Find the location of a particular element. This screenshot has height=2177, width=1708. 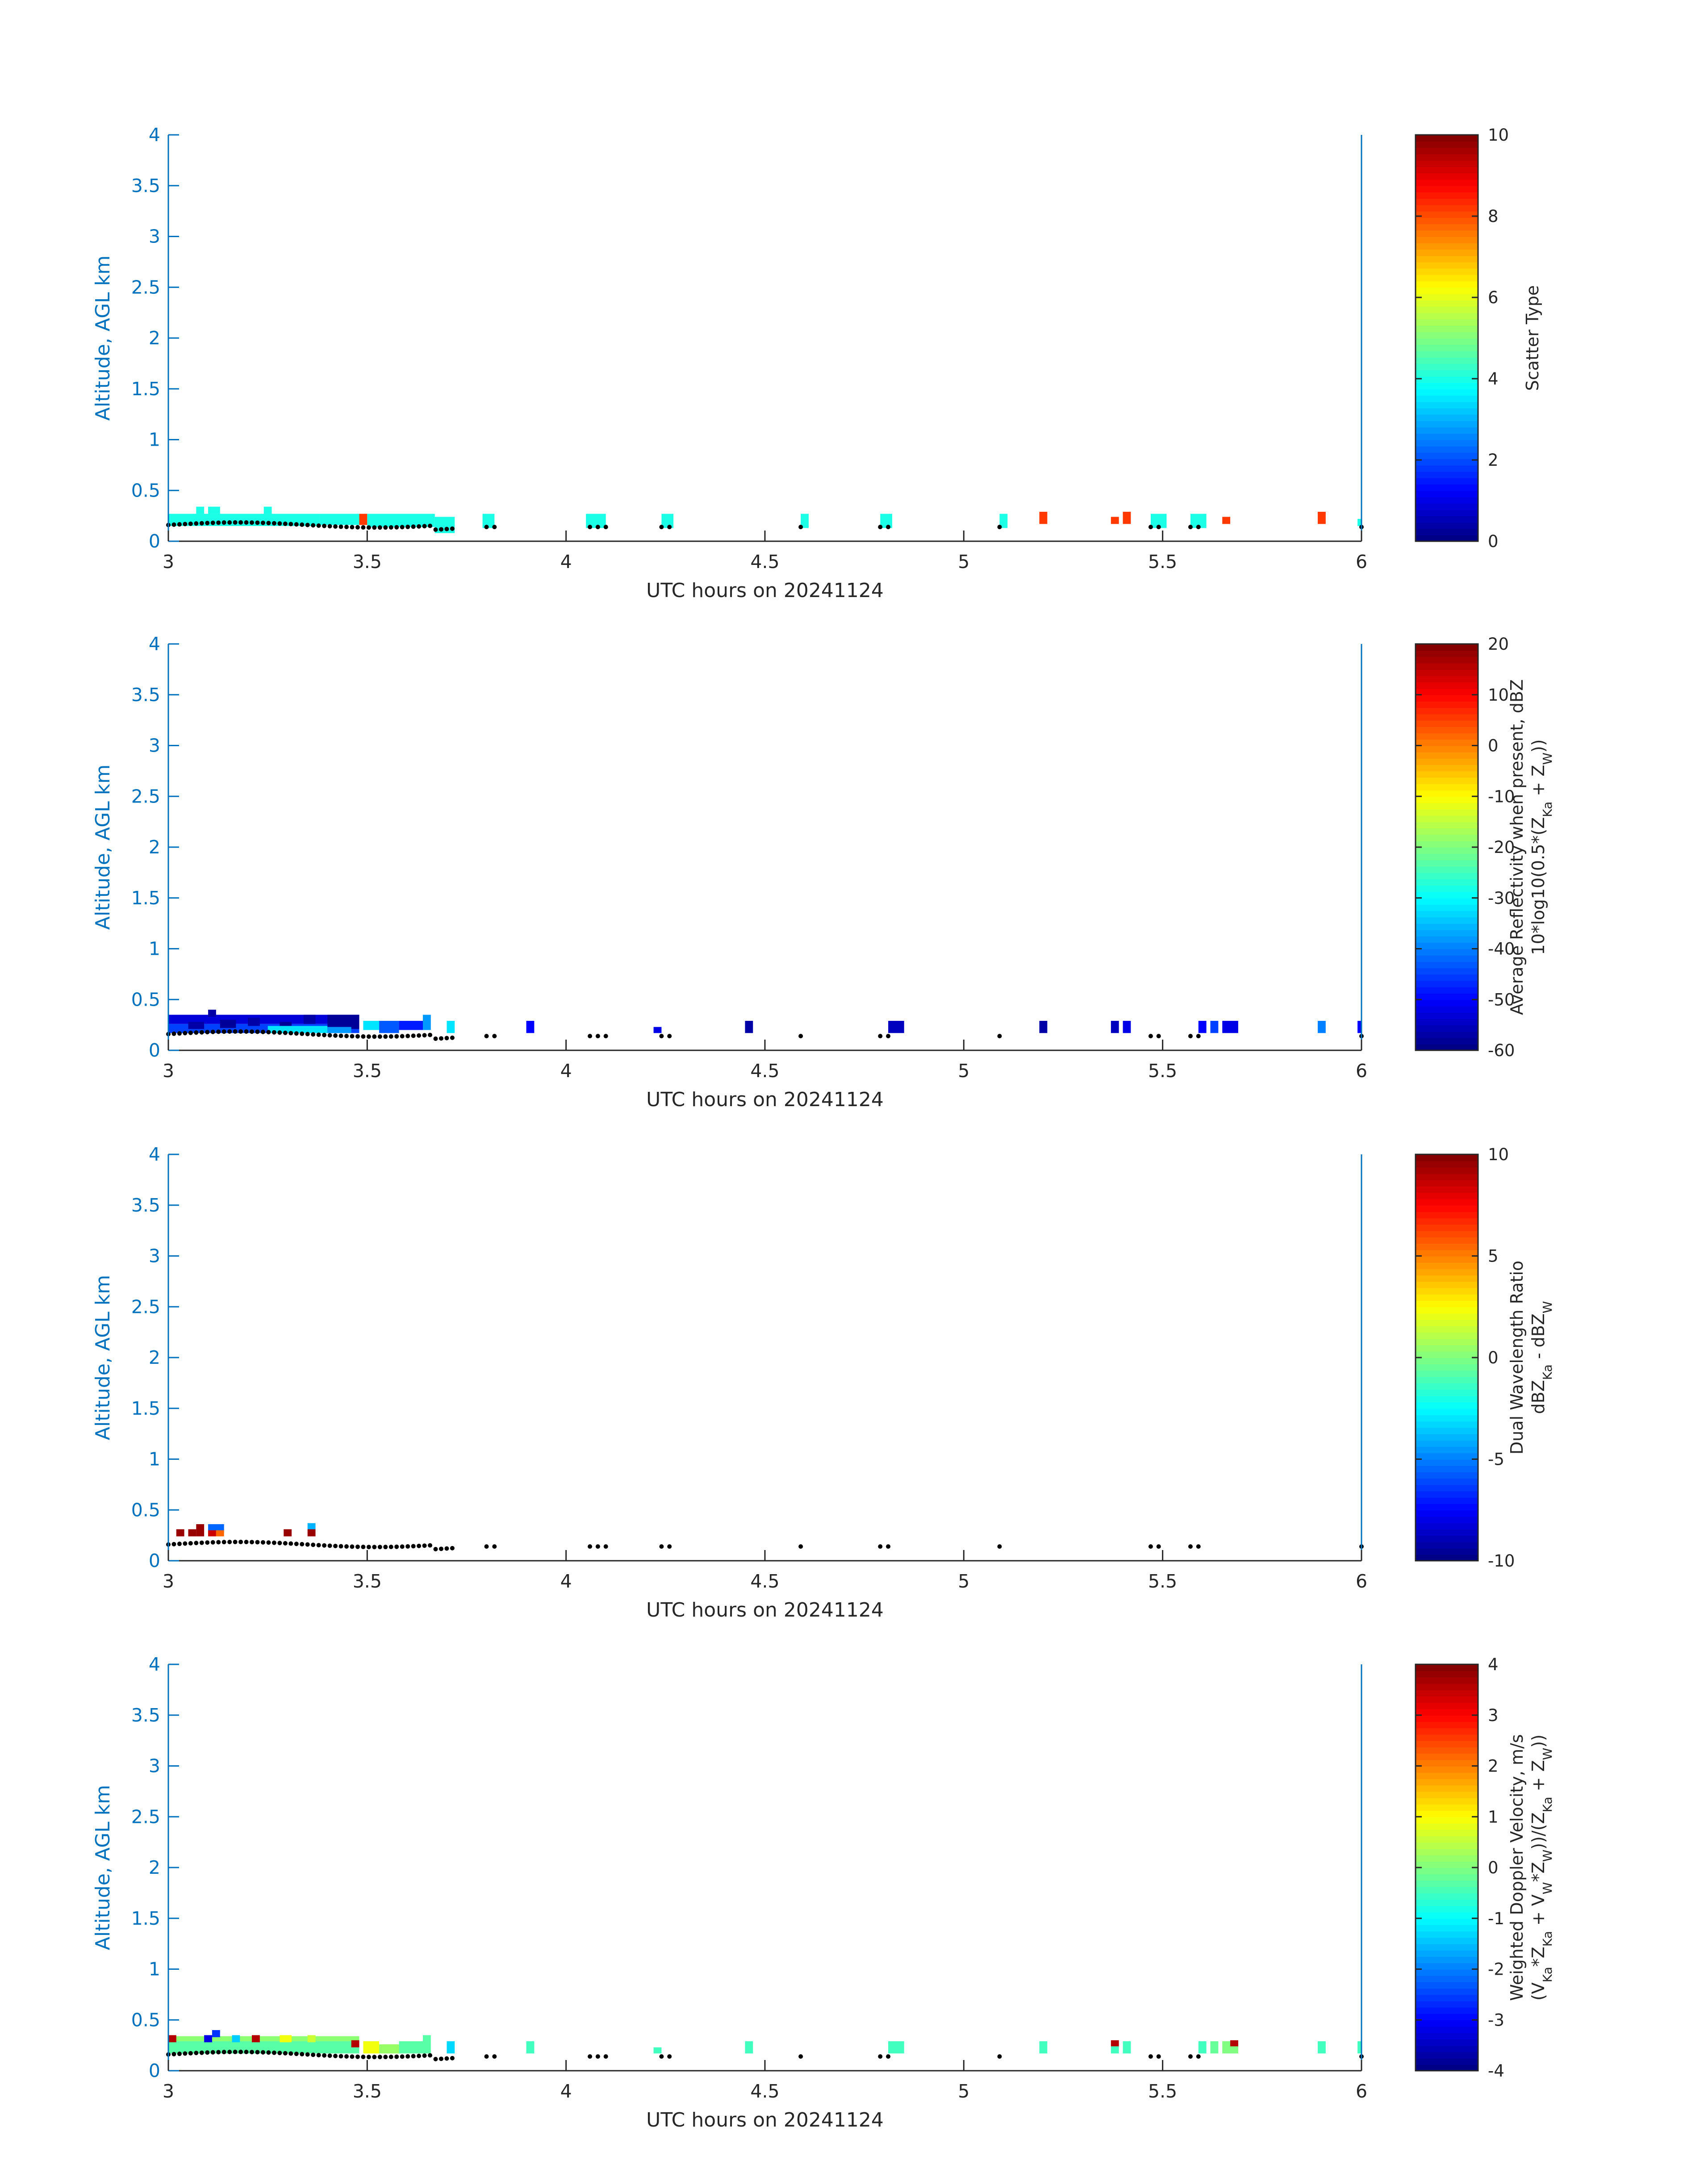

colorbar-tick-label: 8 is located at coordinates (1493, 216).